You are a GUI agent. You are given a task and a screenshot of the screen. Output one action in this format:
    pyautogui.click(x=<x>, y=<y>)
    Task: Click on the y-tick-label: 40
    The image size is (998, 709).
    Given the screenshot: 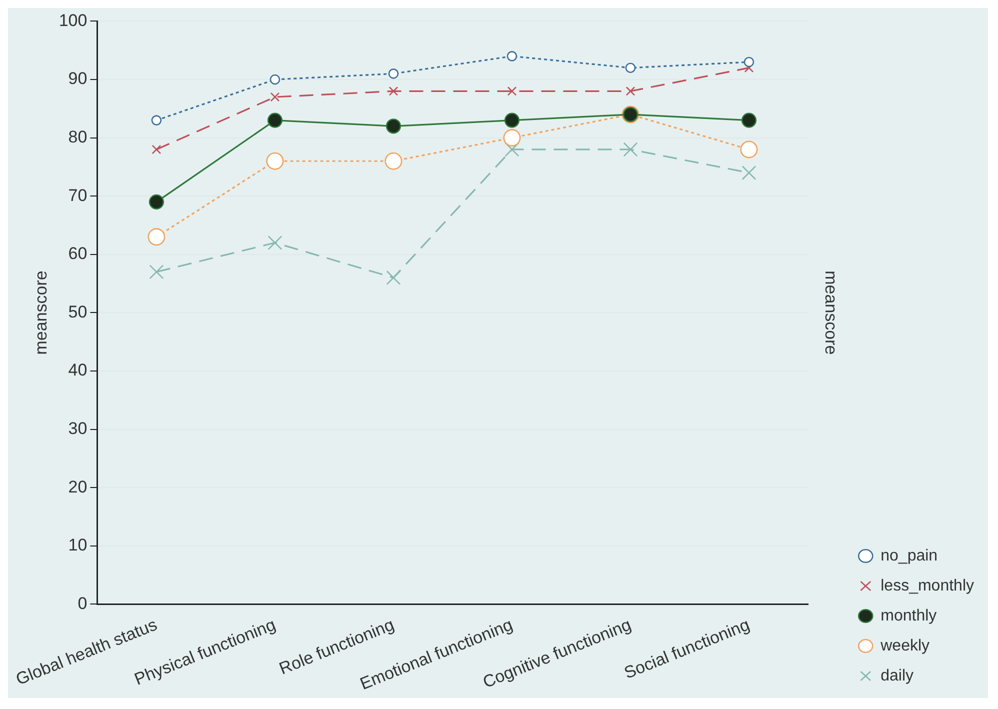 What is the action you would take?
    pyautogui.click(x=78, y=370)
    